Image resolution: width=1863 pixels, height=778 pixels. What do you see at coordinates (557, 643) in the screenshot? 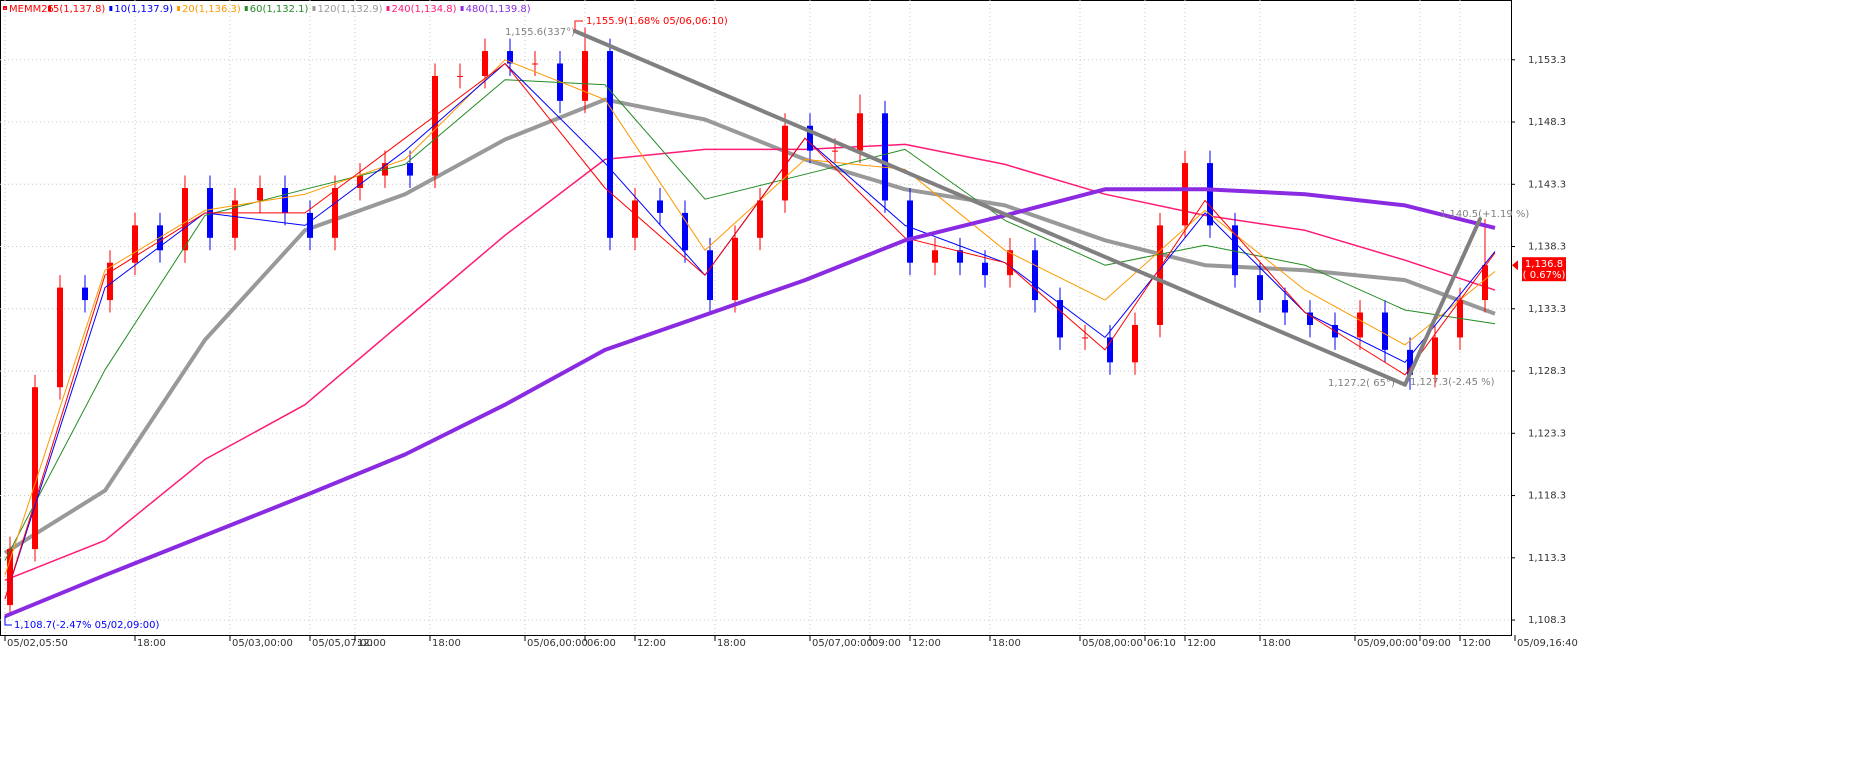
I see `x-tick-label: 05/06,00:00` at bounding box center [557, 643].